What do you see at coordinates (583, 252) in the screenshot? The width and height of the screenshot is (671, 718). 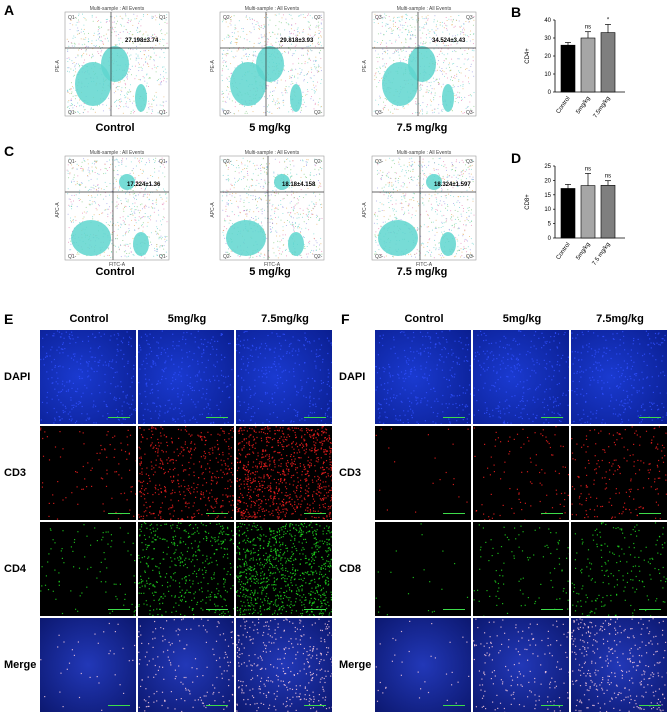 I see `category-label: 5mg/kg` at bounding box center [583, 252].